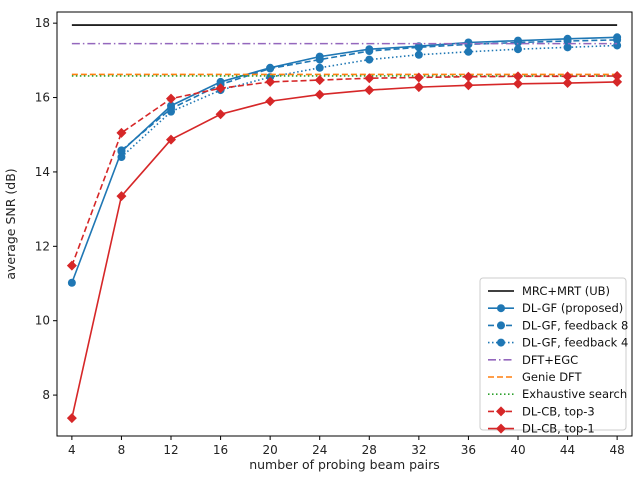  Describe the element at coordinates (46, 395) in the screenshot. I see `y-tick-label: 8` at that location.